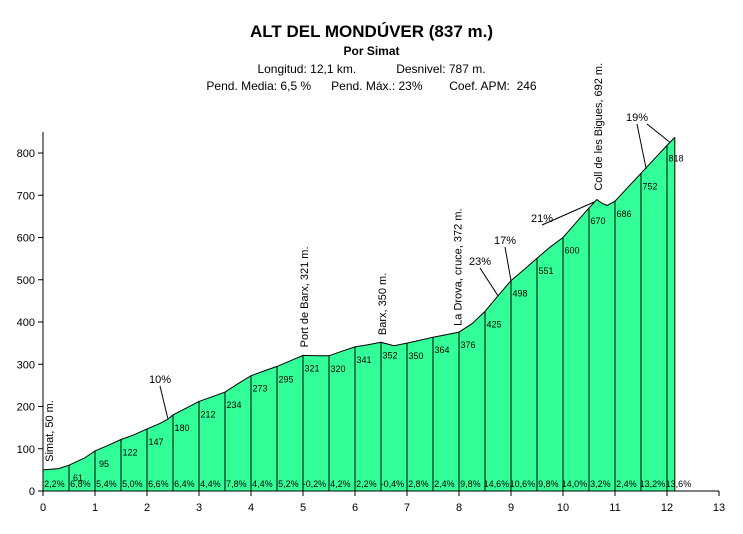 Image resolution: width=743 pixels, height=534 pixels. I want to click on segment-grade-label: 10,6%, so click(523, 484).